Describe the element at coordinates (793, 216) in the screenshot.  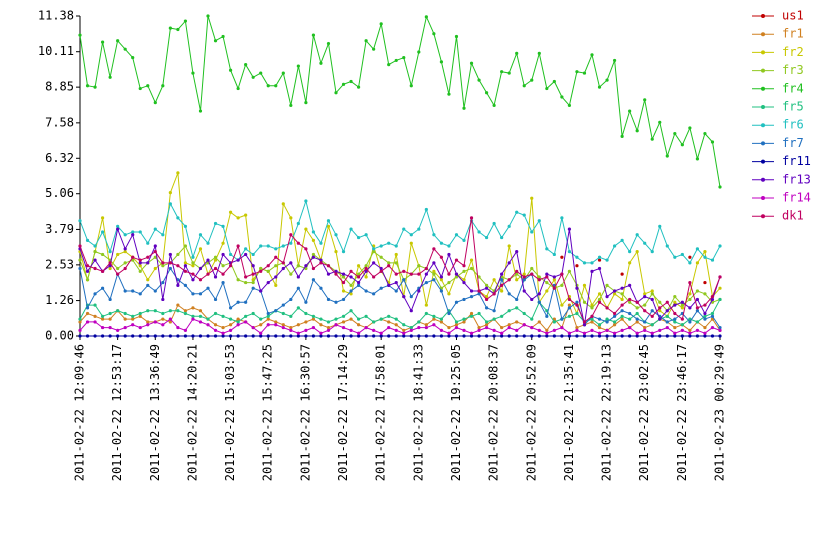
I see `legend-label: dk1` at that location.